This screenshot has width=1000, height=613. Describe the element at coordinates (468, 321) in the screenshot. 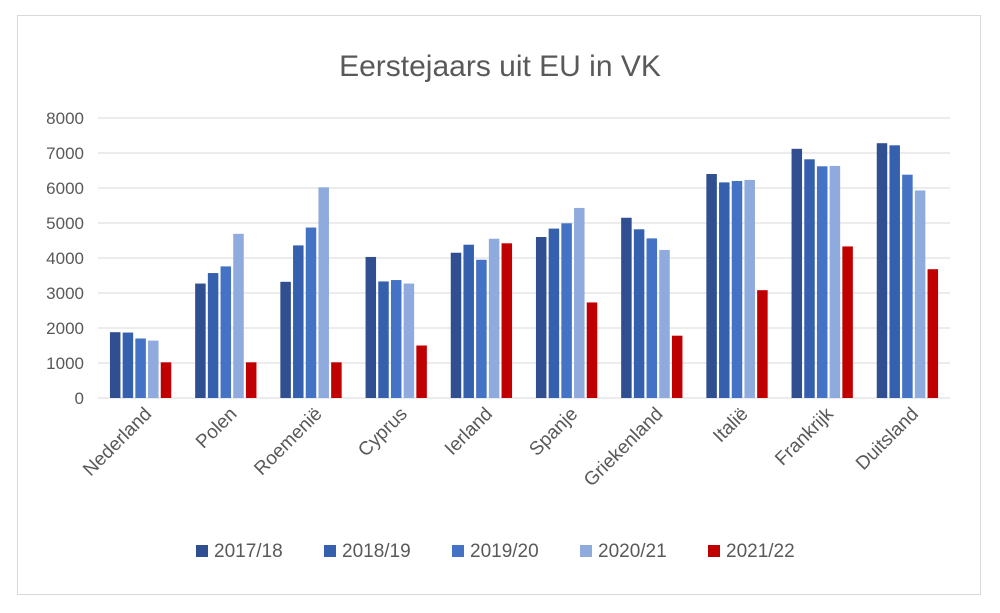

I see `bar-2018-19-ierland` at that location.